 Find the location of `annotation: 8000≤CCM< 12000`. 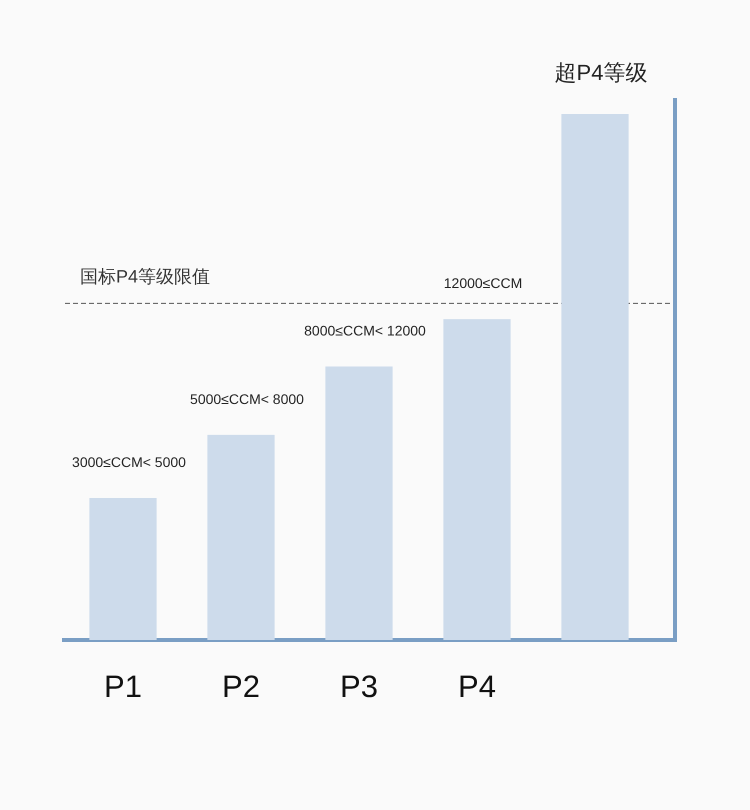

annotation: 8000≤CCM< 12000 is located at coordinates (365, 330).